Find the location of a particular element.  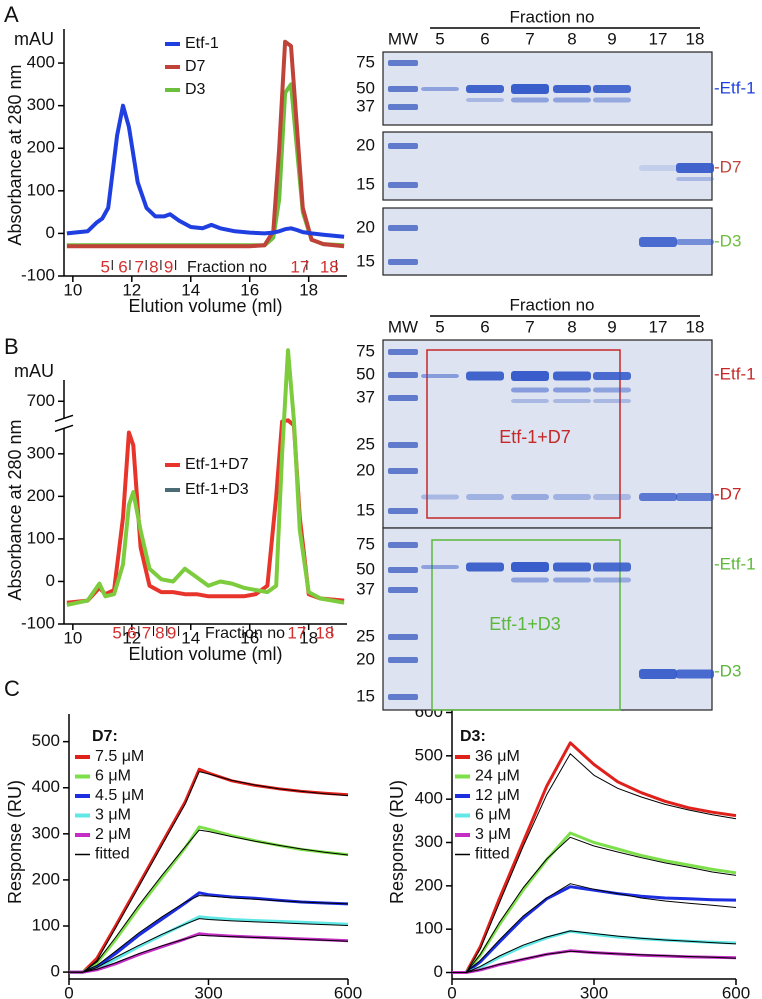

lane-label: 5 is located at coordinates (439, 38).